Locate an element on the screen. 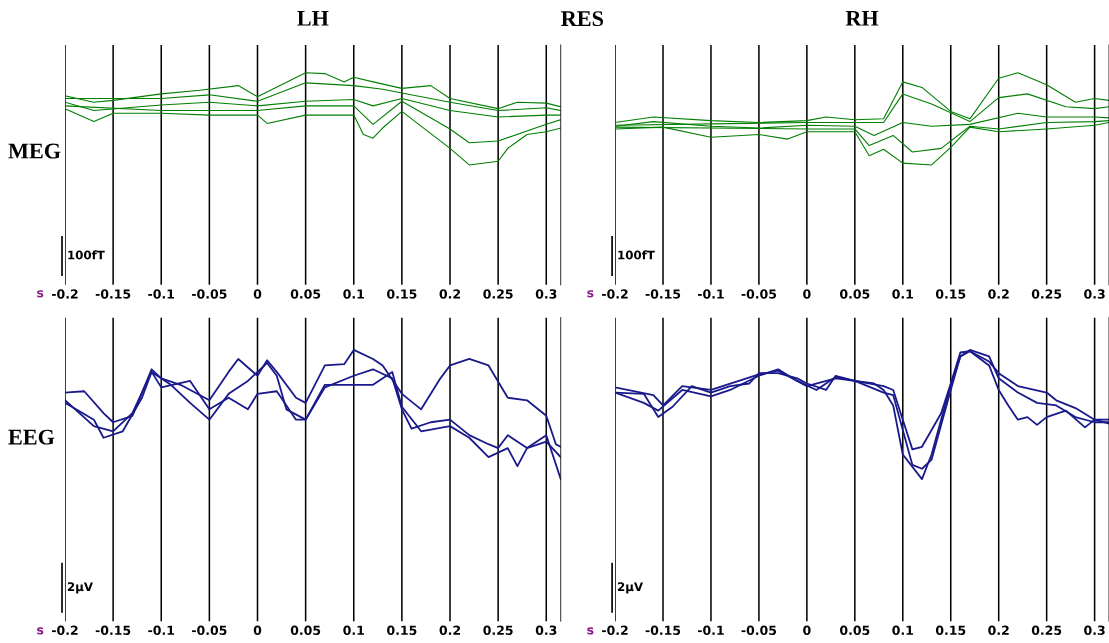 The height and width of the screenshot is (643, 1109). chart-title: LH is located at coordinates (313, 18).